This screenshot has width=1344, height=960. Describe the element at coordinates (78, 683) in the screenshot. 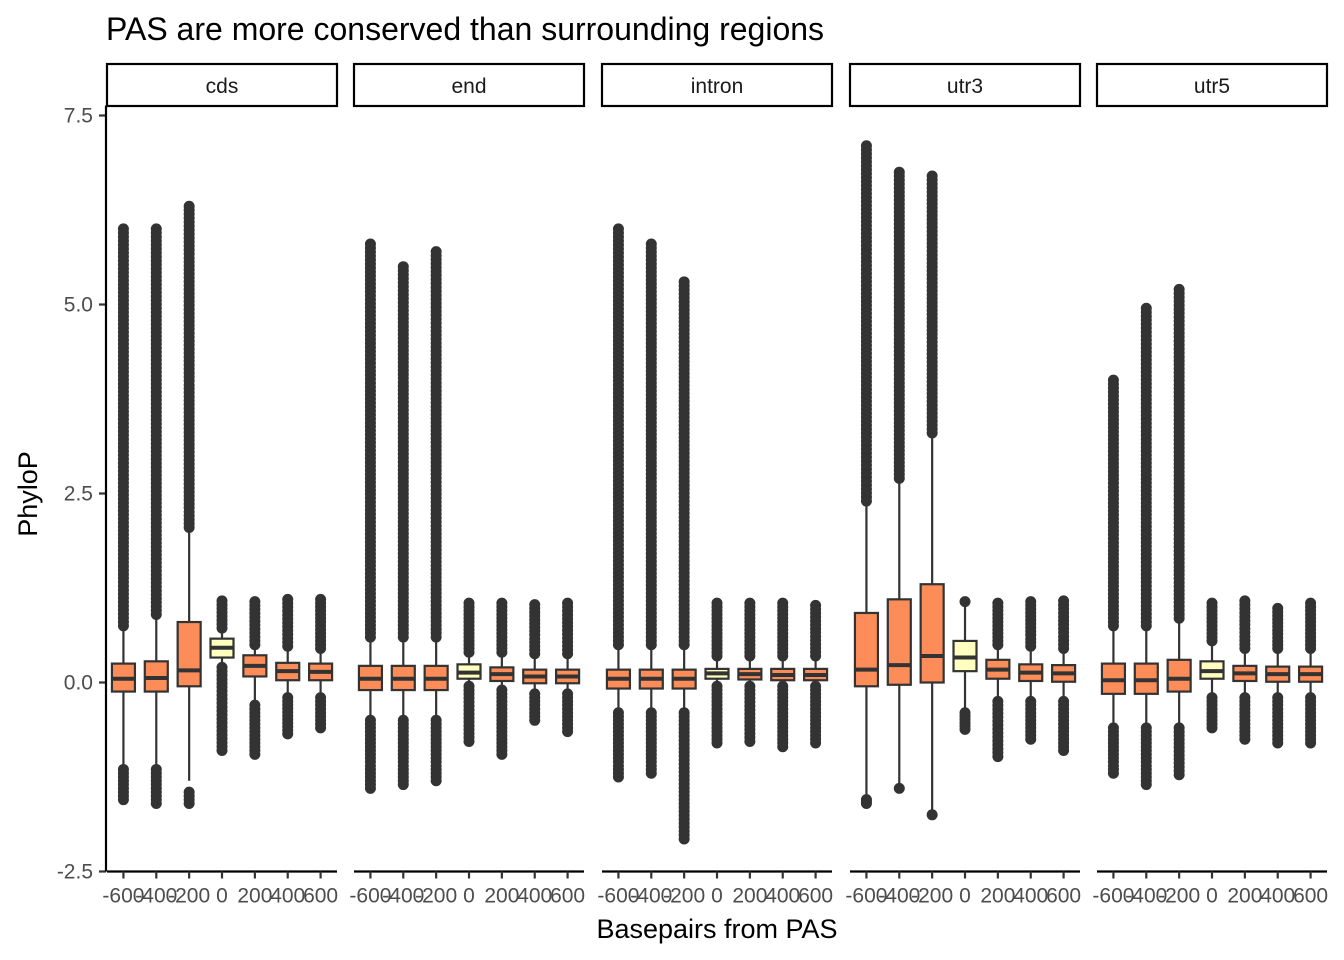

I see `y-tick-label: 0.0` at that location.